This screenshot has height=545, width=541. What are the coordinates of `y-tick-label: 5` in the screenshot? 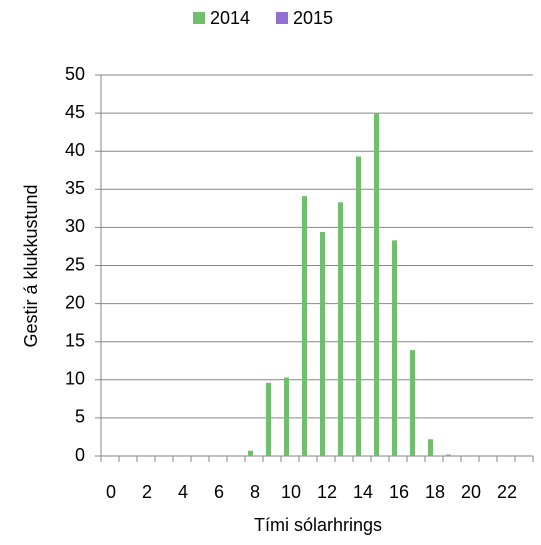 It's located at (80, 417).